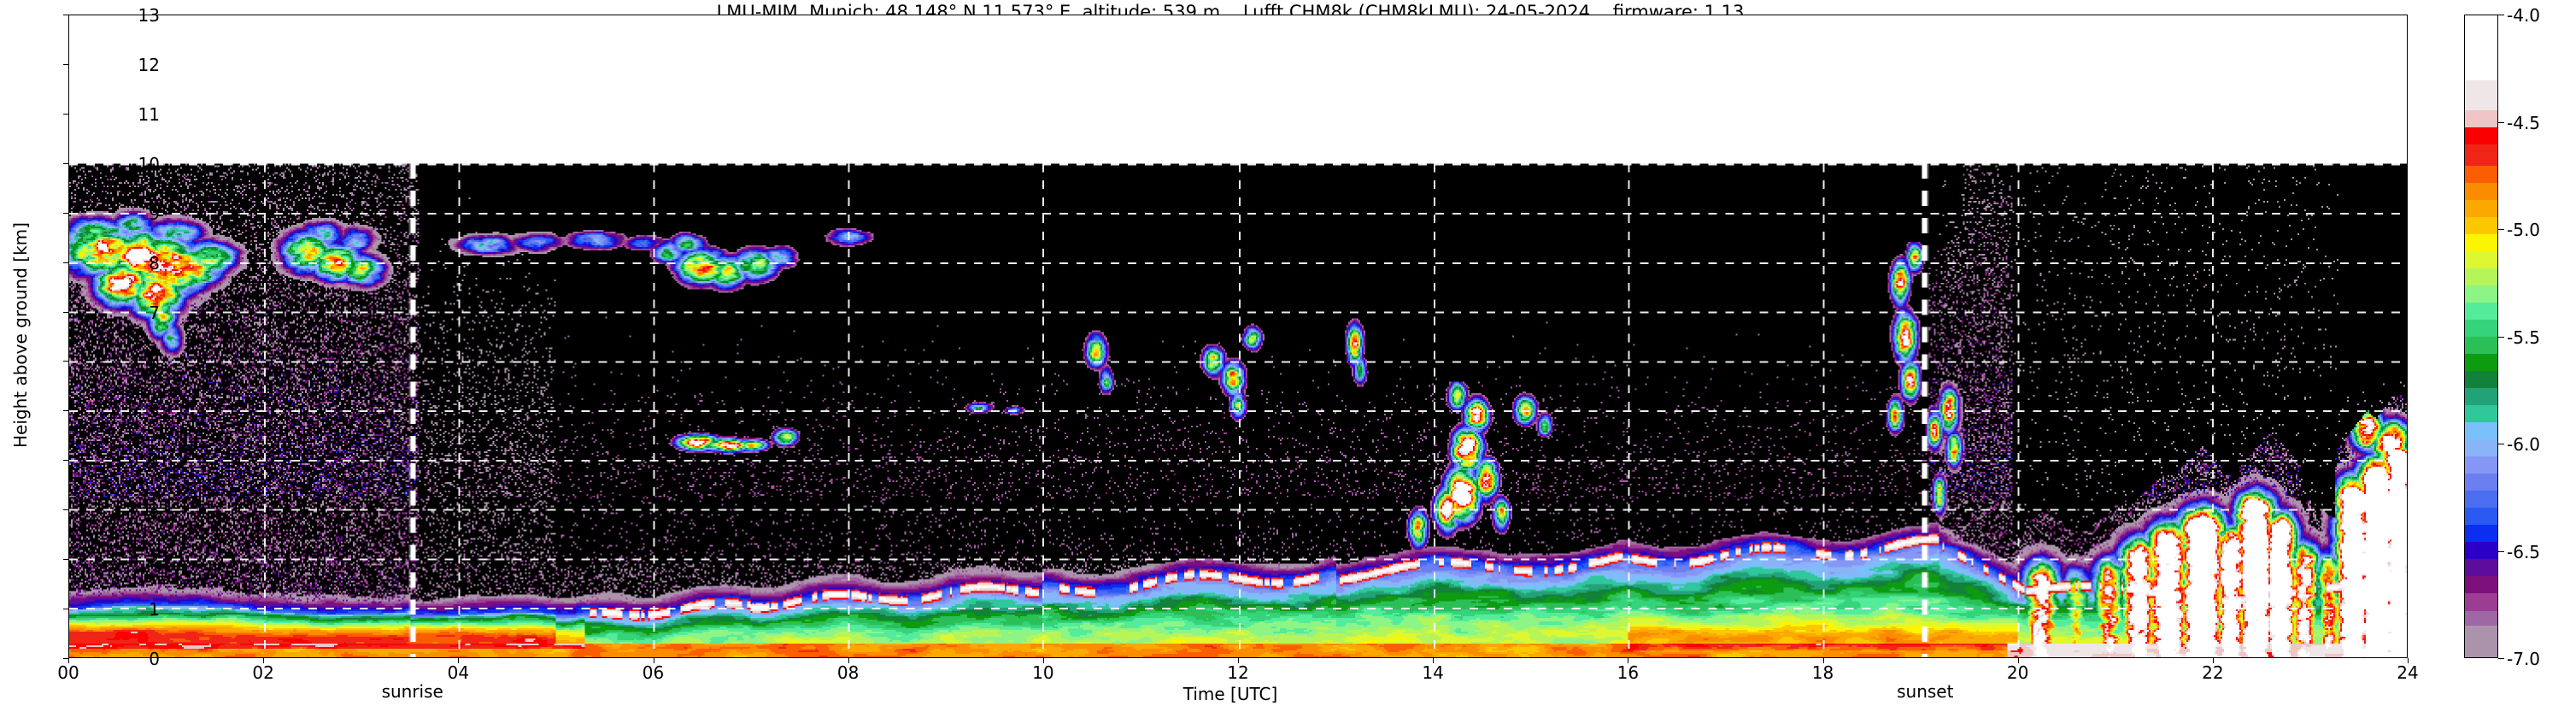 The width and height of the screenshot is (2576, 706). Describe the element at coordinates (2524, 551) in the screenshot. I see `colorbar-tick-label: -6.5` at that location.